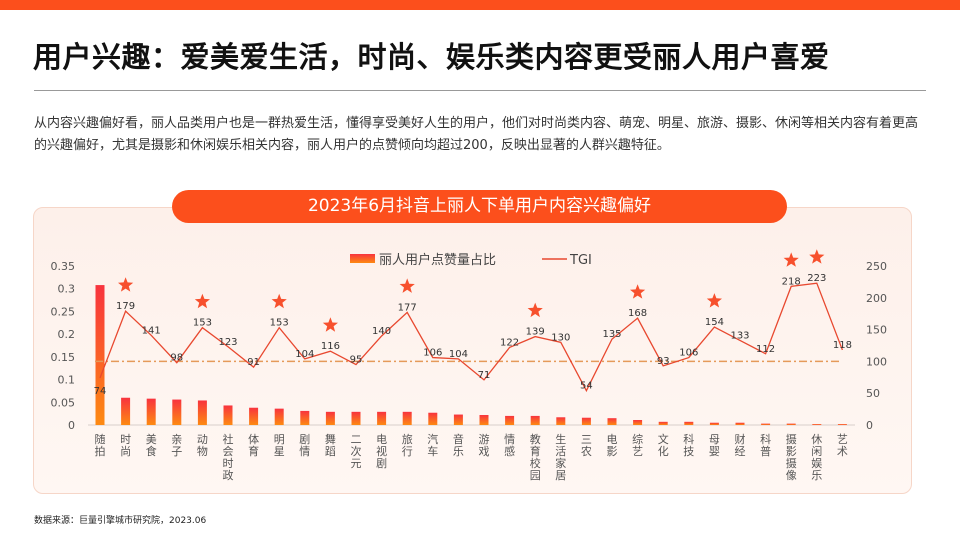 The image size is (960, 540). What do you see at coordinates (71, 425) in the screenshot?
I see `left-axis-tick: 0` at bounding box center [71, 425].